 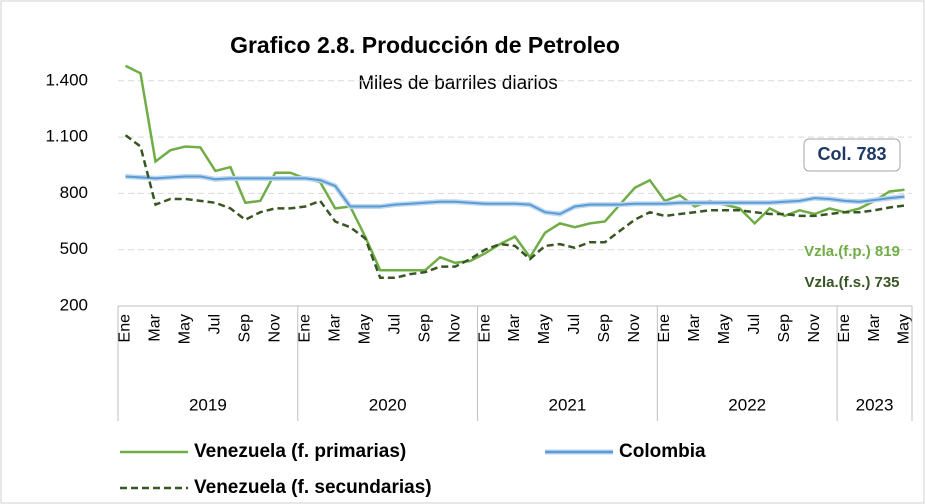 I want to click on legend-label: Colombia, so click(x=662, y=451).